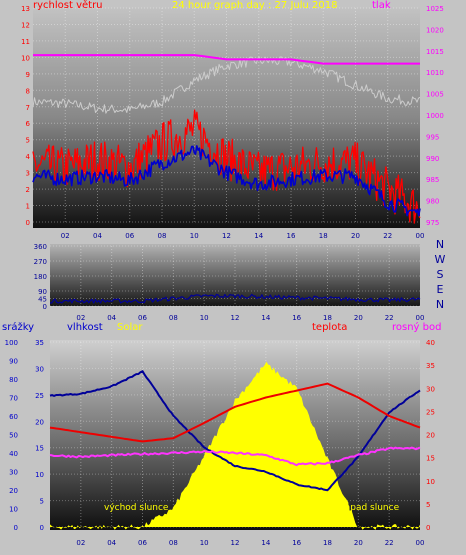  Describe the element at coordinates (13, 436) in the screenshot. I see `rain-tick-50: 50` at that location.